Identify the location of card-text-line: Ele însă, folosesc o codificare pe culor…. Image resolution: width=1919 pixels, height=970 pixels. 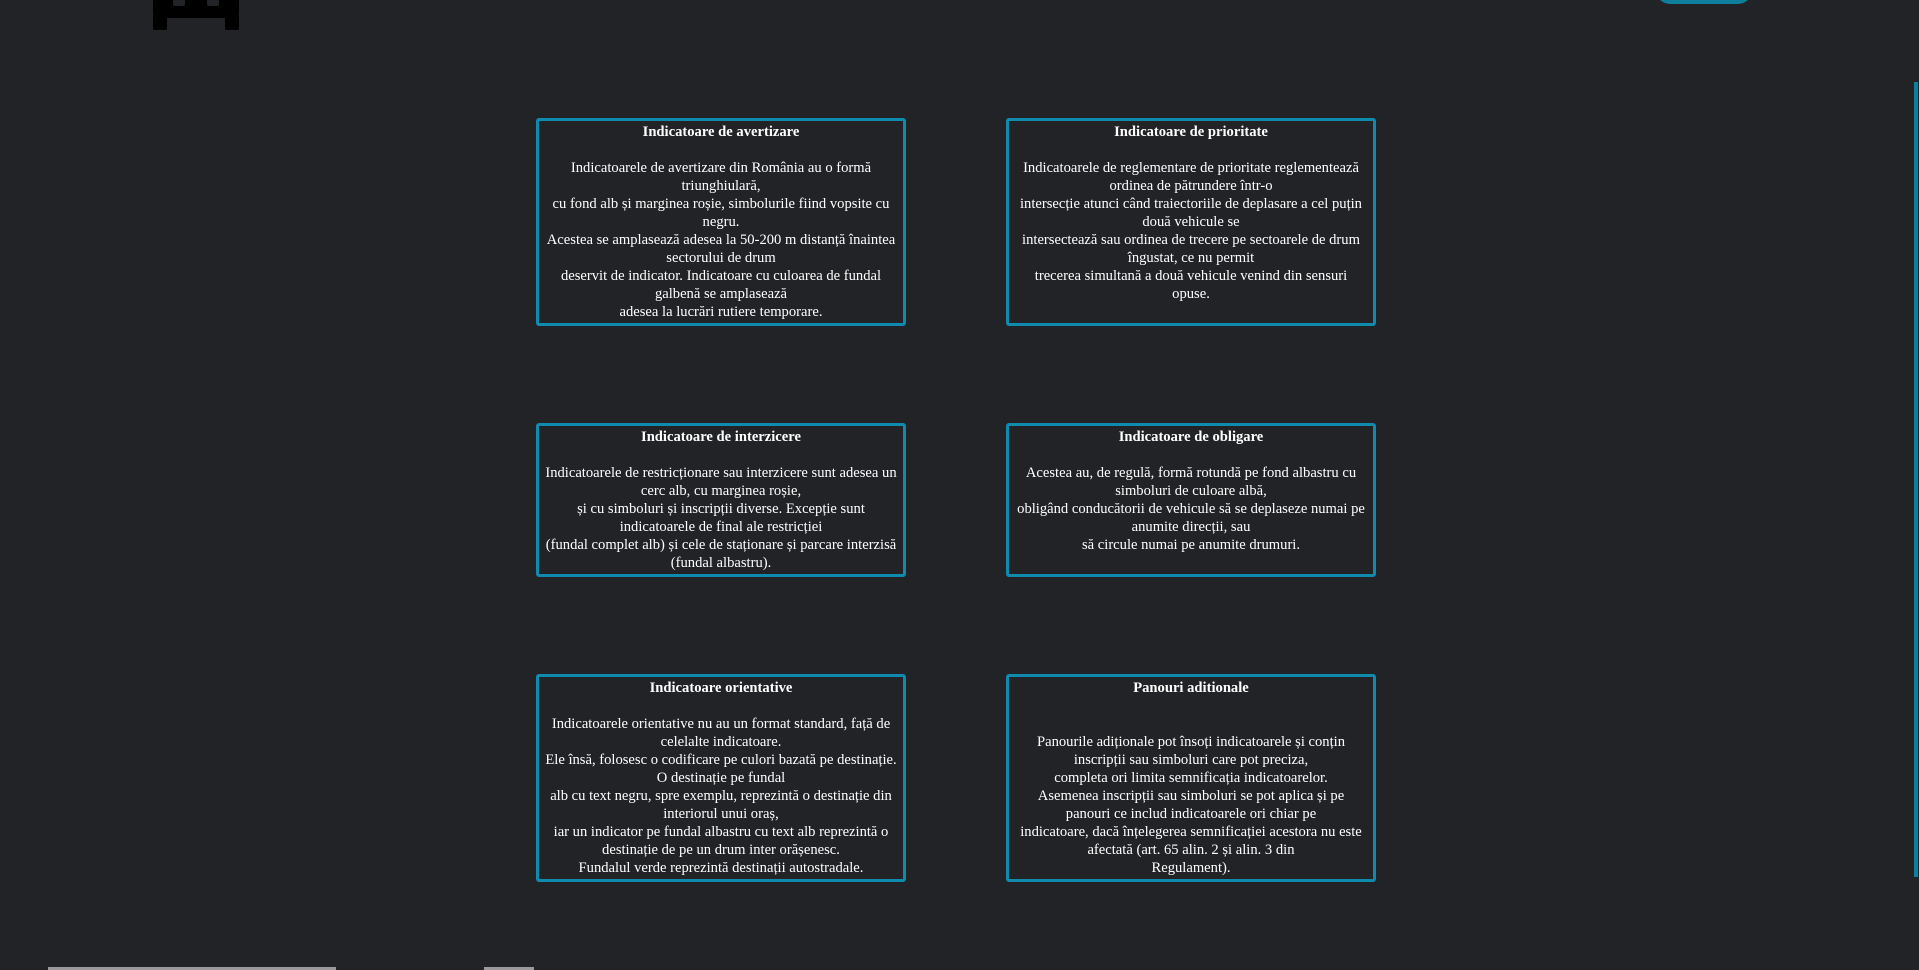
(721, 769).